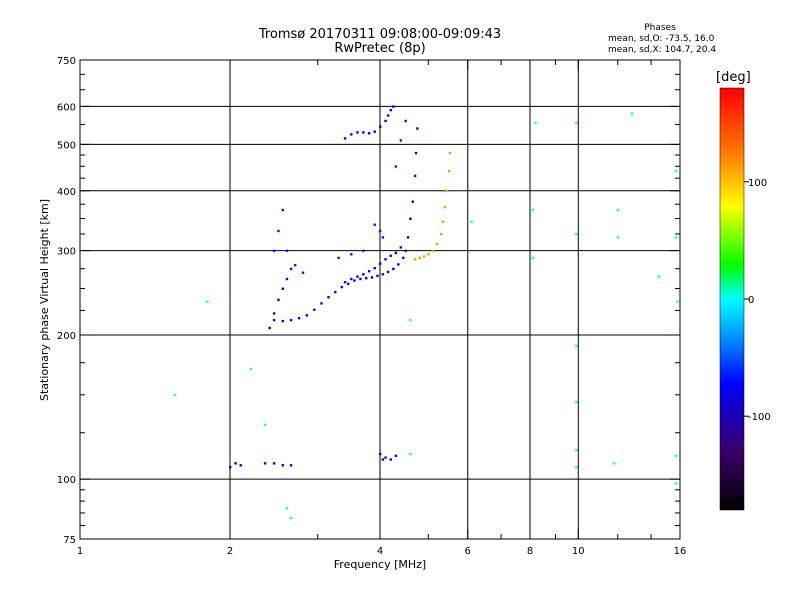 The image size is (800, 600). Describe the element at coordinates (661, 39) in the screenshot. I see `phases-o-stats: mean, sd,O: -73.5, 16.0` at that location.